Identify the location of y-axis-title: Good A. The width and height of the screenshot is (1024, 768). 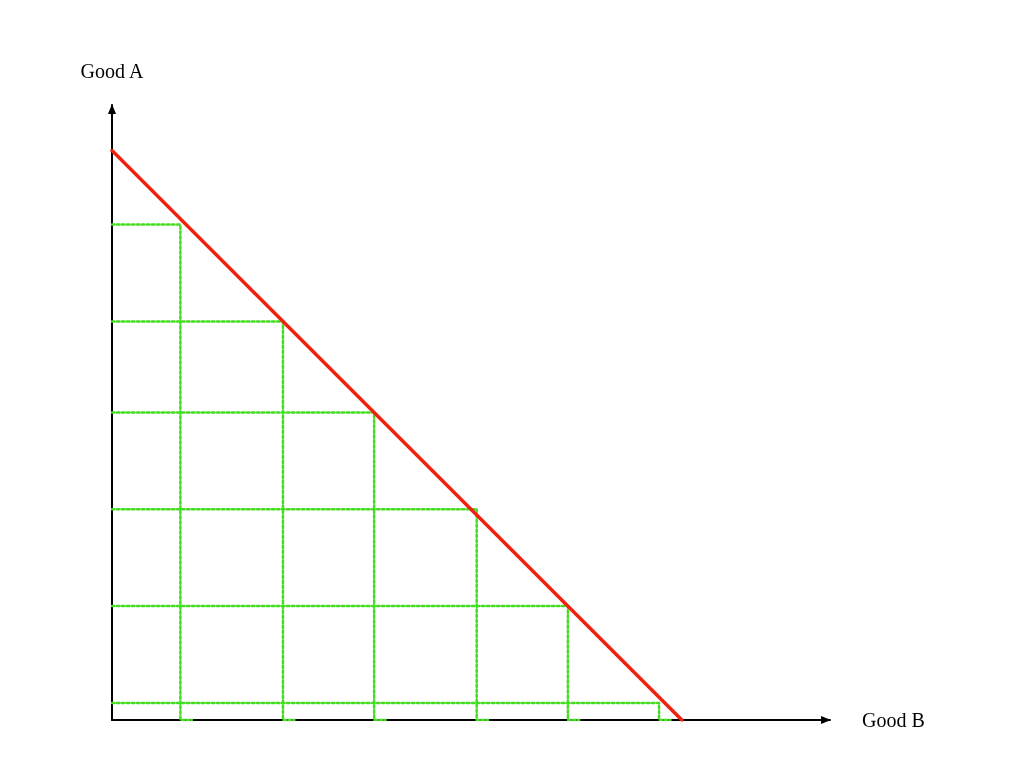
(112, 71).